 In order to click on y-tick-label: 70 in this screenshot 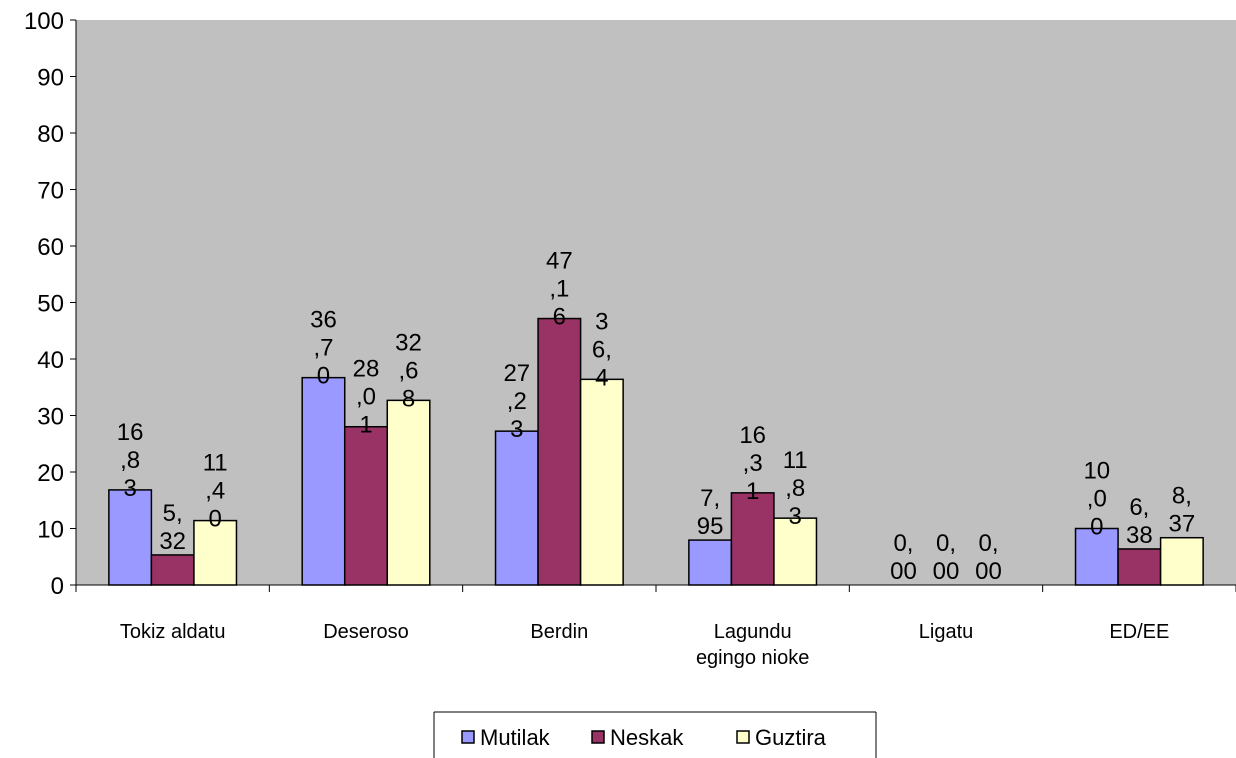, I will do `click(50, 191)`.